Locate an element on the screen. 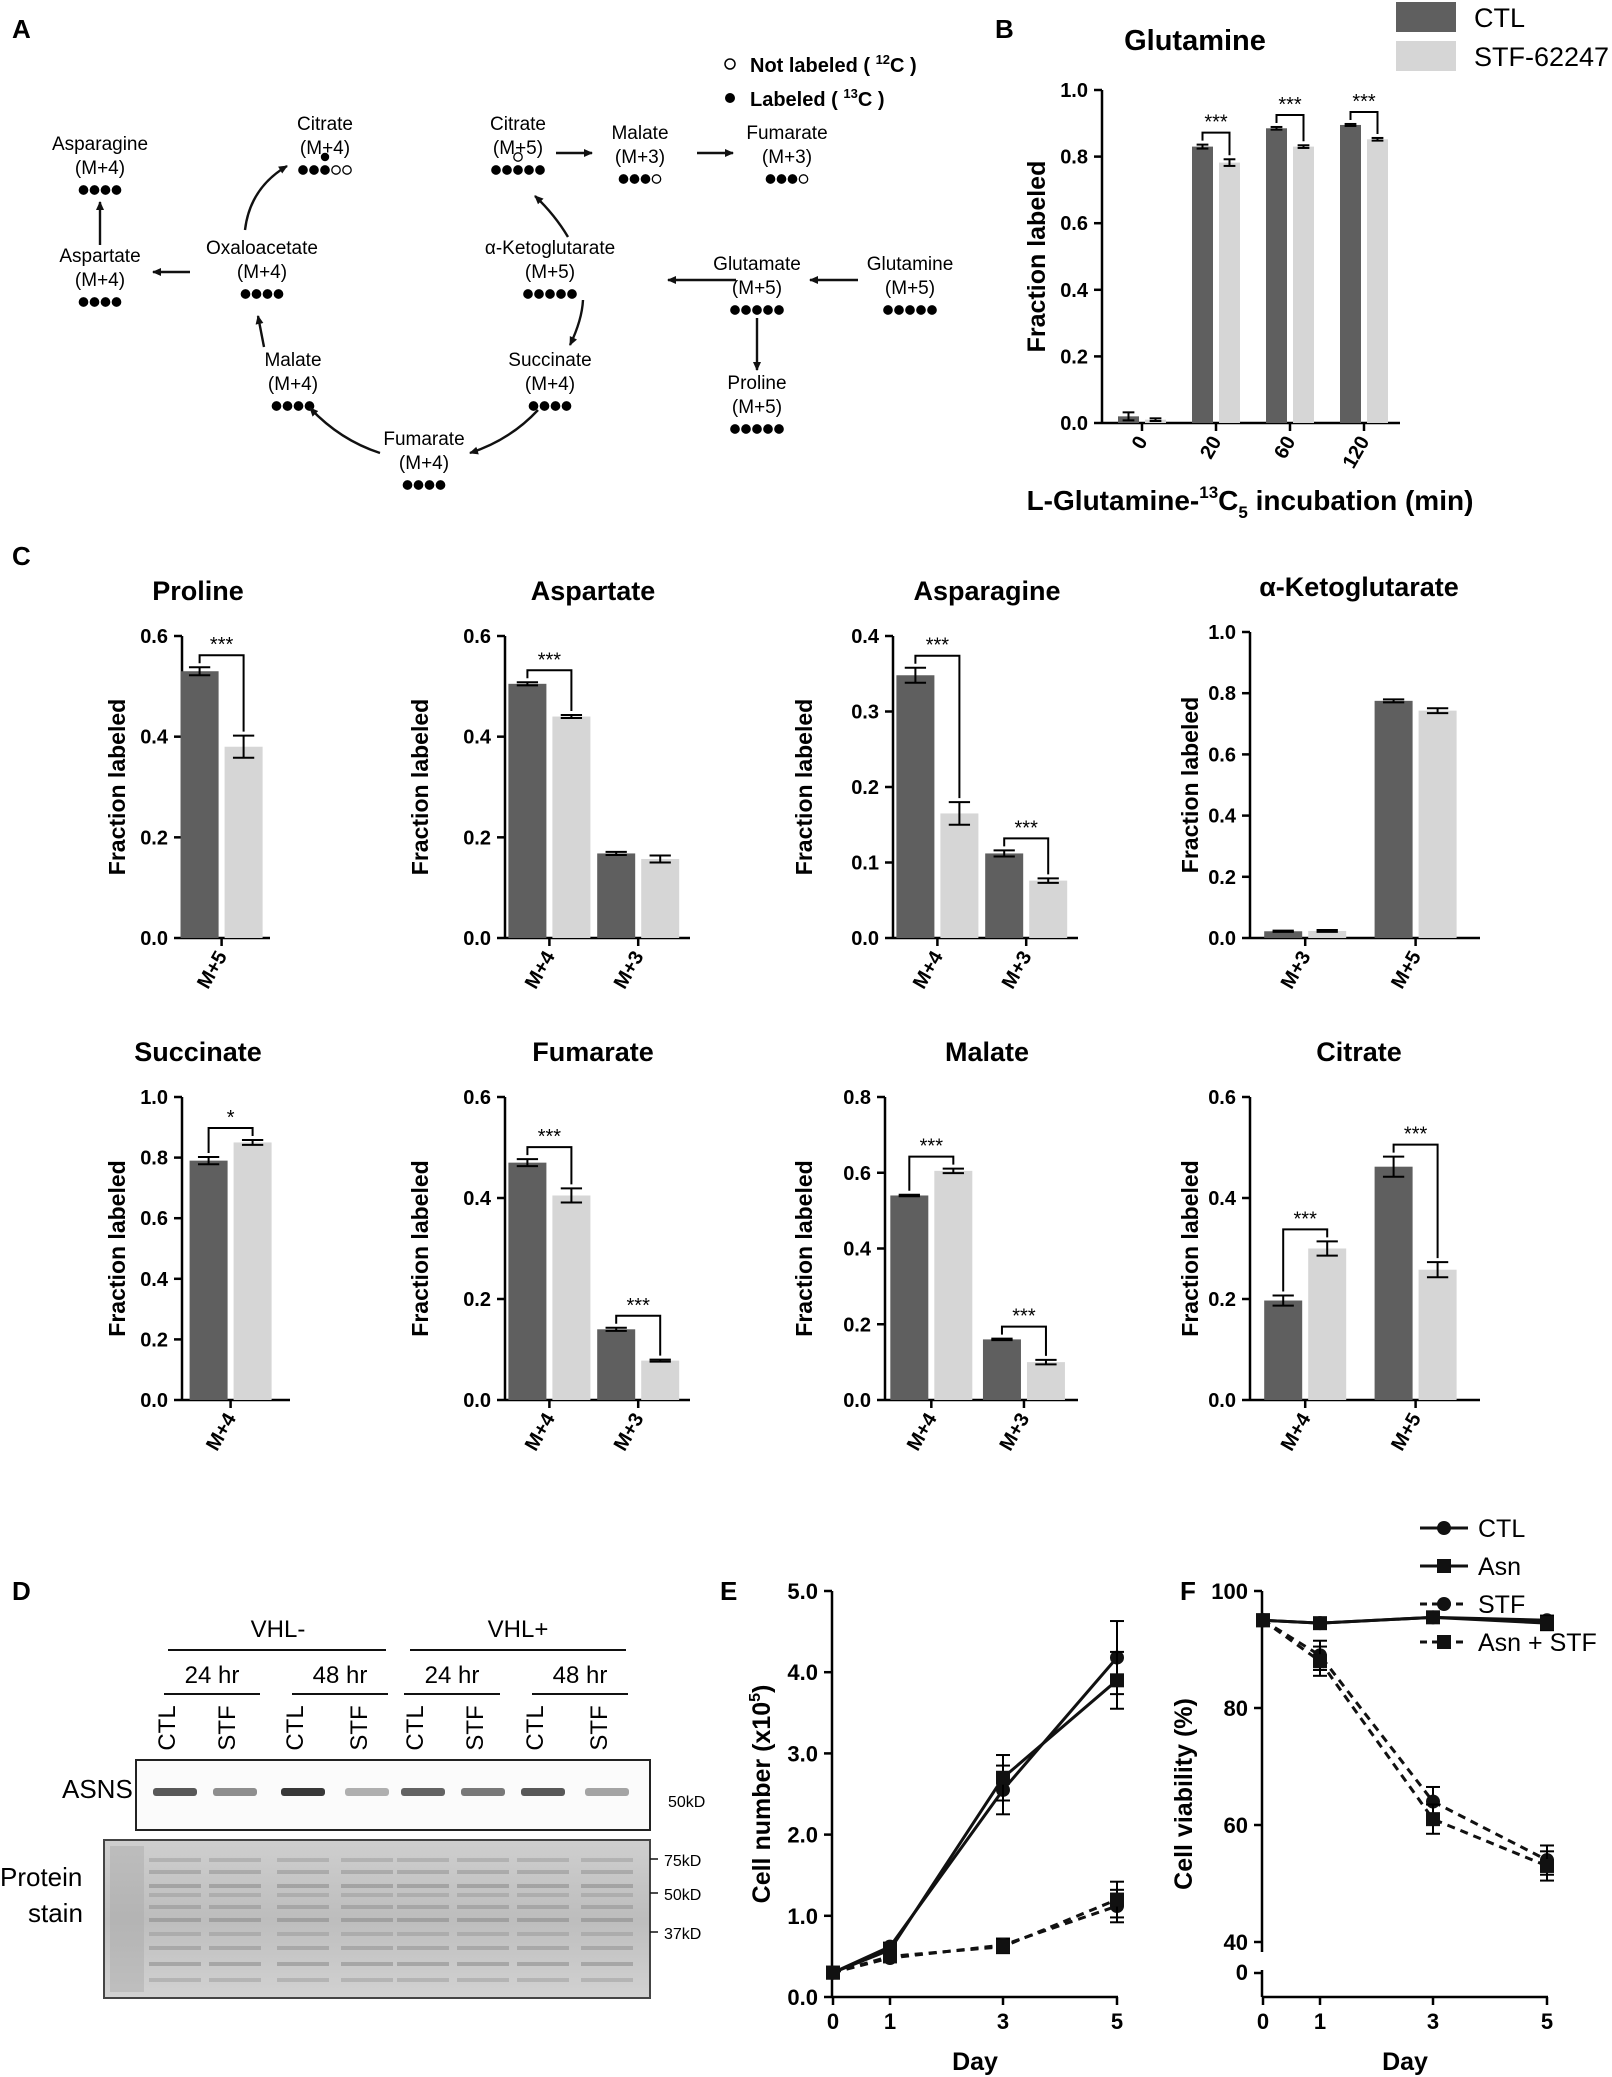  pathway-node-name: Aspartate is located at coordinates (99, 256).